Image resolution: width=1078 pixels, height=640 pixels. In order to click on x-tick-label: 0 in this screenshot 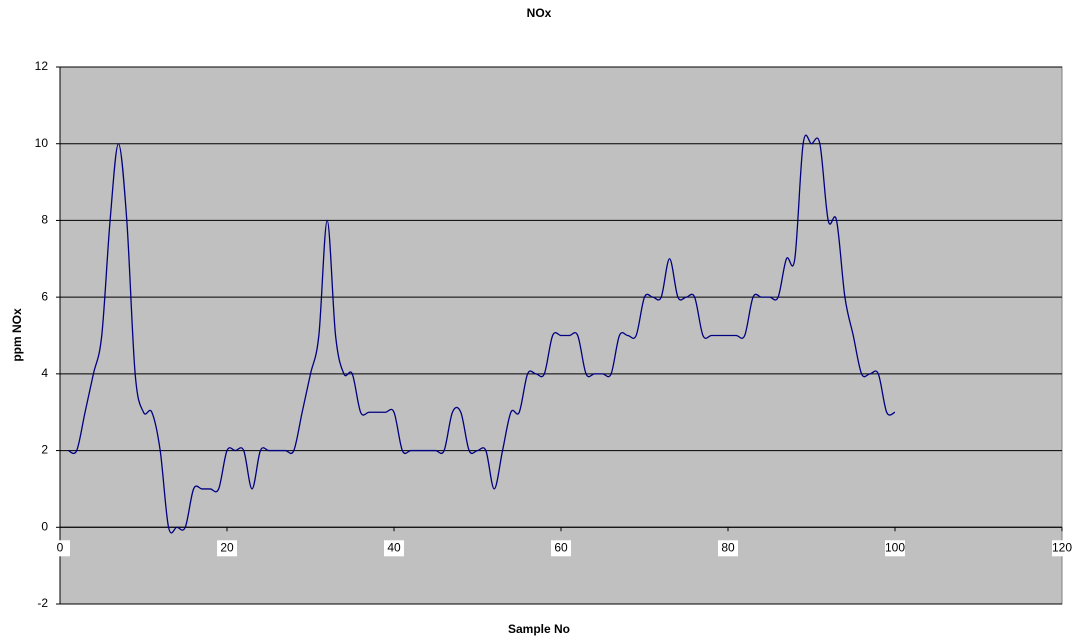, I will do `click(60, 547)`.